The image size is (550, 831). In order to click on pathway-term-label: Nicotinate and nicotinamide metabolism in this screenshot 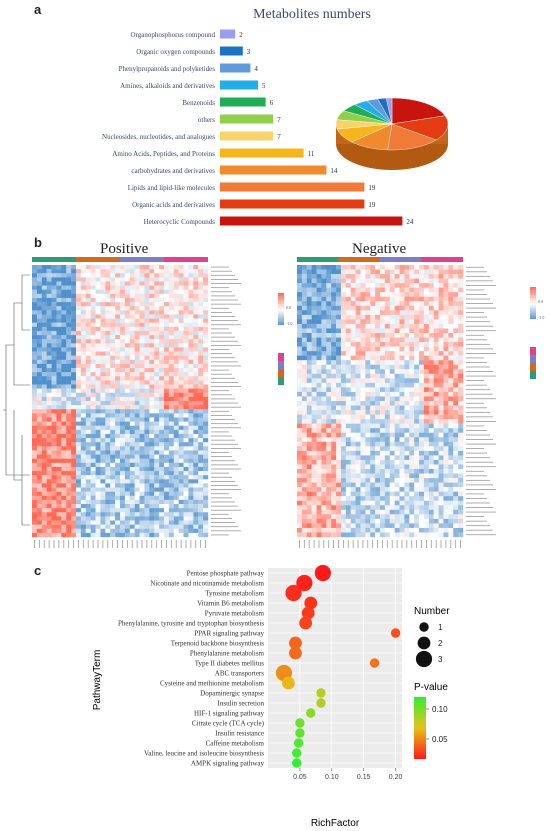, I will do `click(207, 584)`.